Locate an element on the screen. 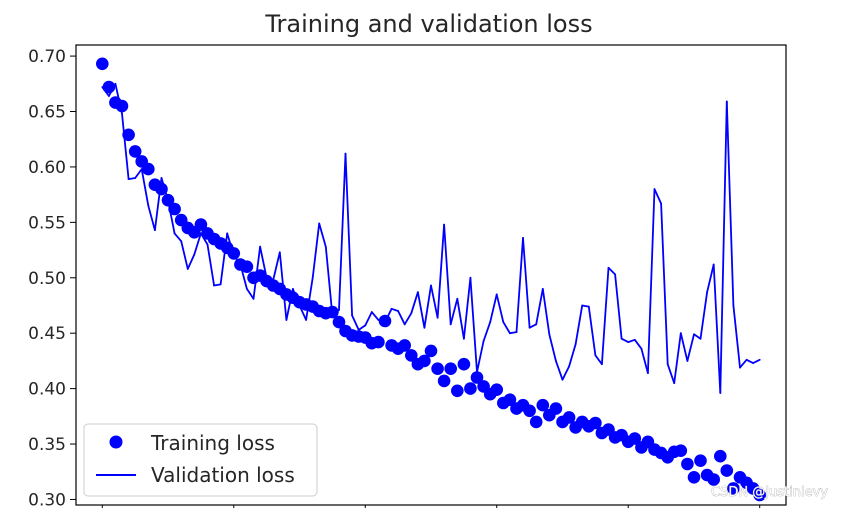  y-tick-label: 0.30 is located at coordinates (47, 499).